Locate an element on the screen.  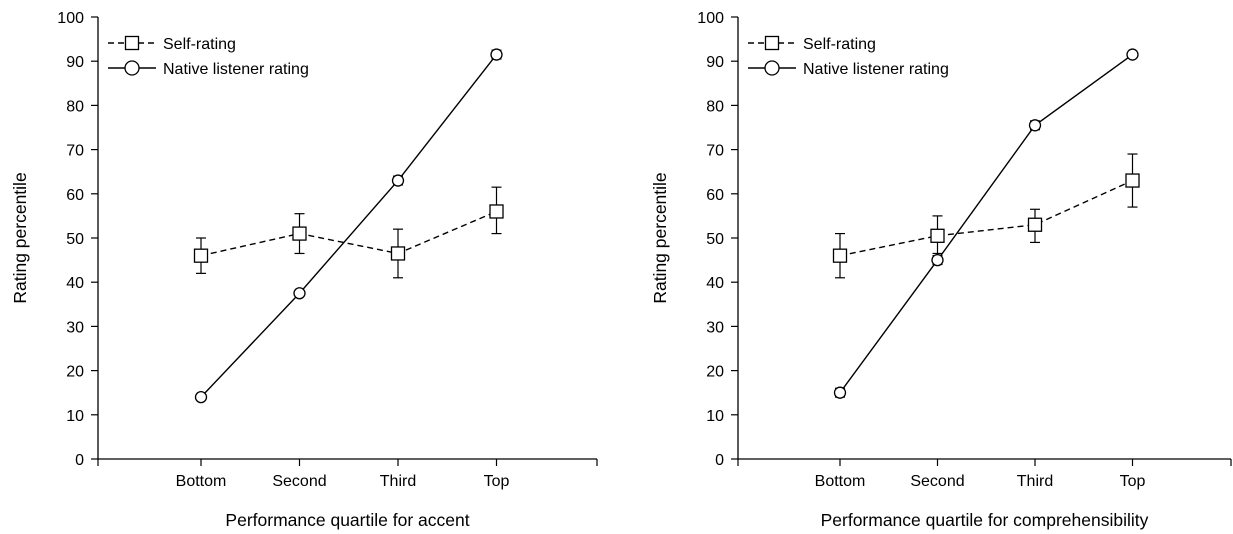
x-axis-title: Performance quartile for accent is located at coordinates (347, 520).